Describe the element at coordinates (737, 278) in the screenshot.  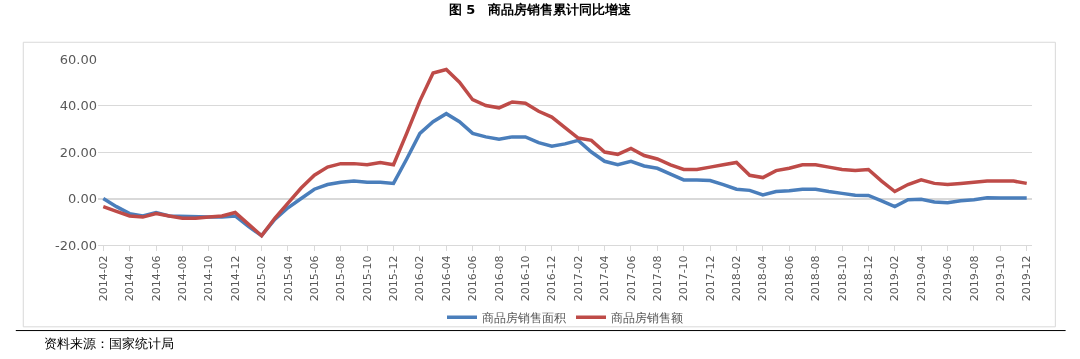
I see `x-tick-label: 2018-02` at that location.